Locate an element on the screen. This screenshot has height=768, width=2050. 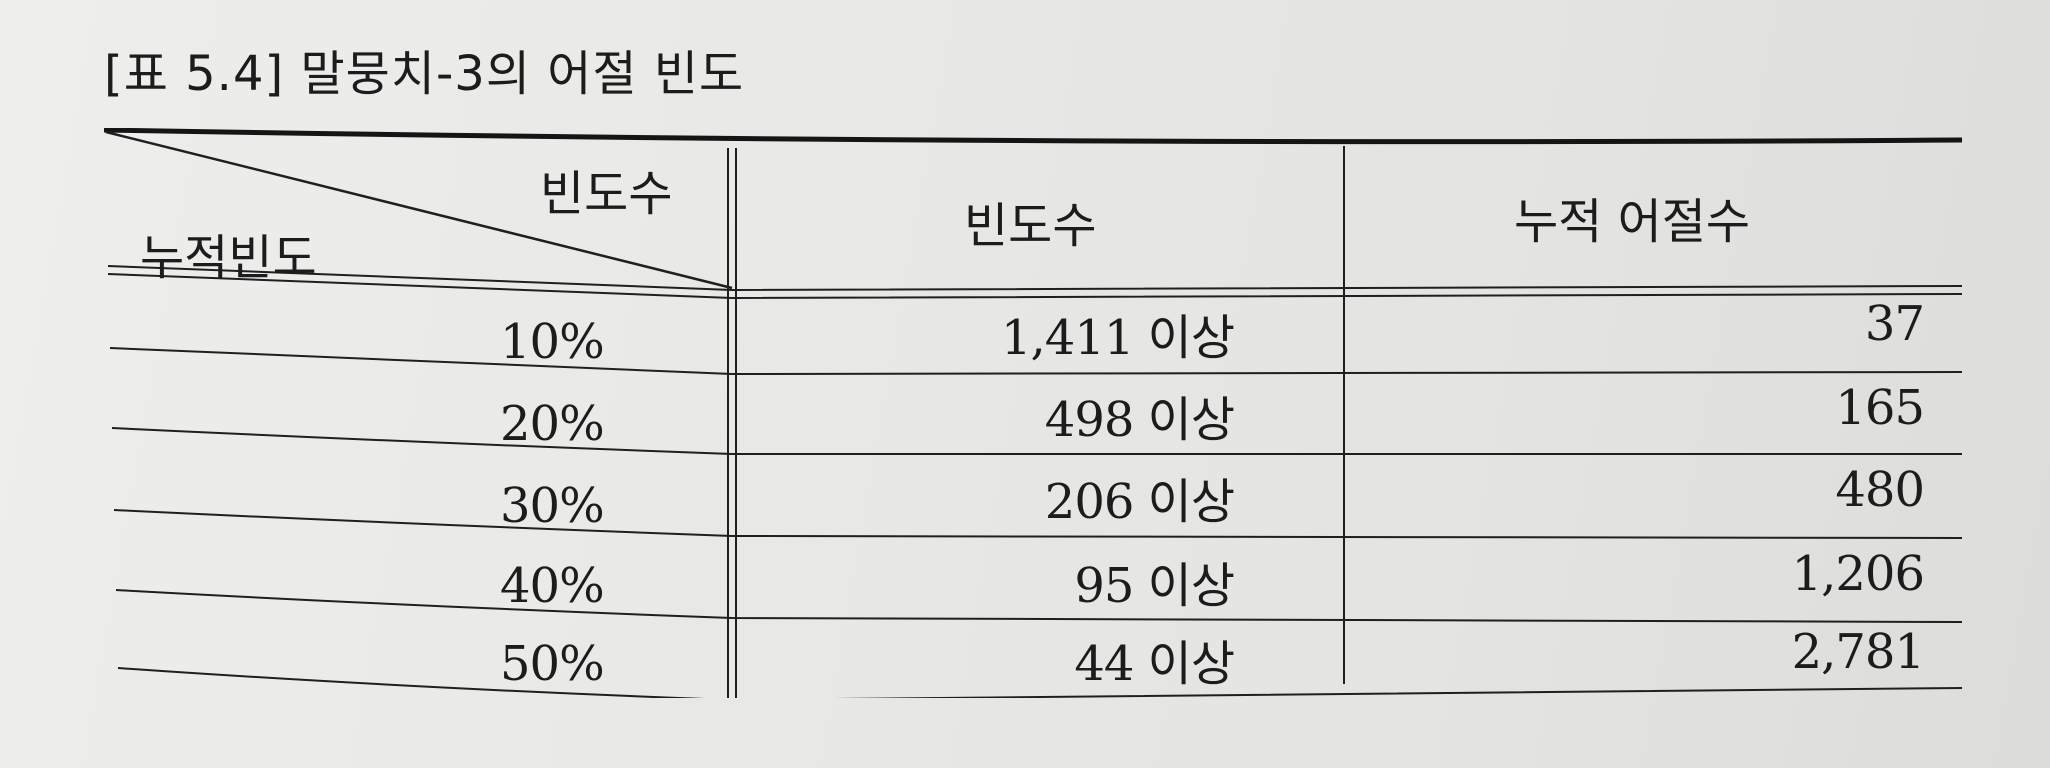
caption-label: [표 5.4] is located at coordinates (194, 74).